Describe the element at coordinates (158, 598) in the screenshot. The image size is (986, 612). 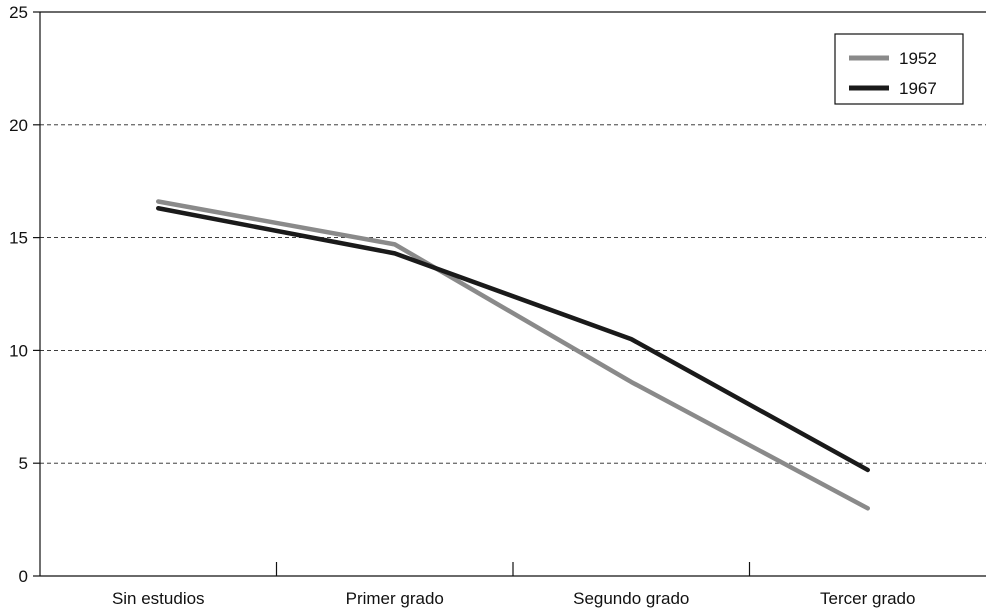
I see `x-tick-label: Sin estudios` at that location.